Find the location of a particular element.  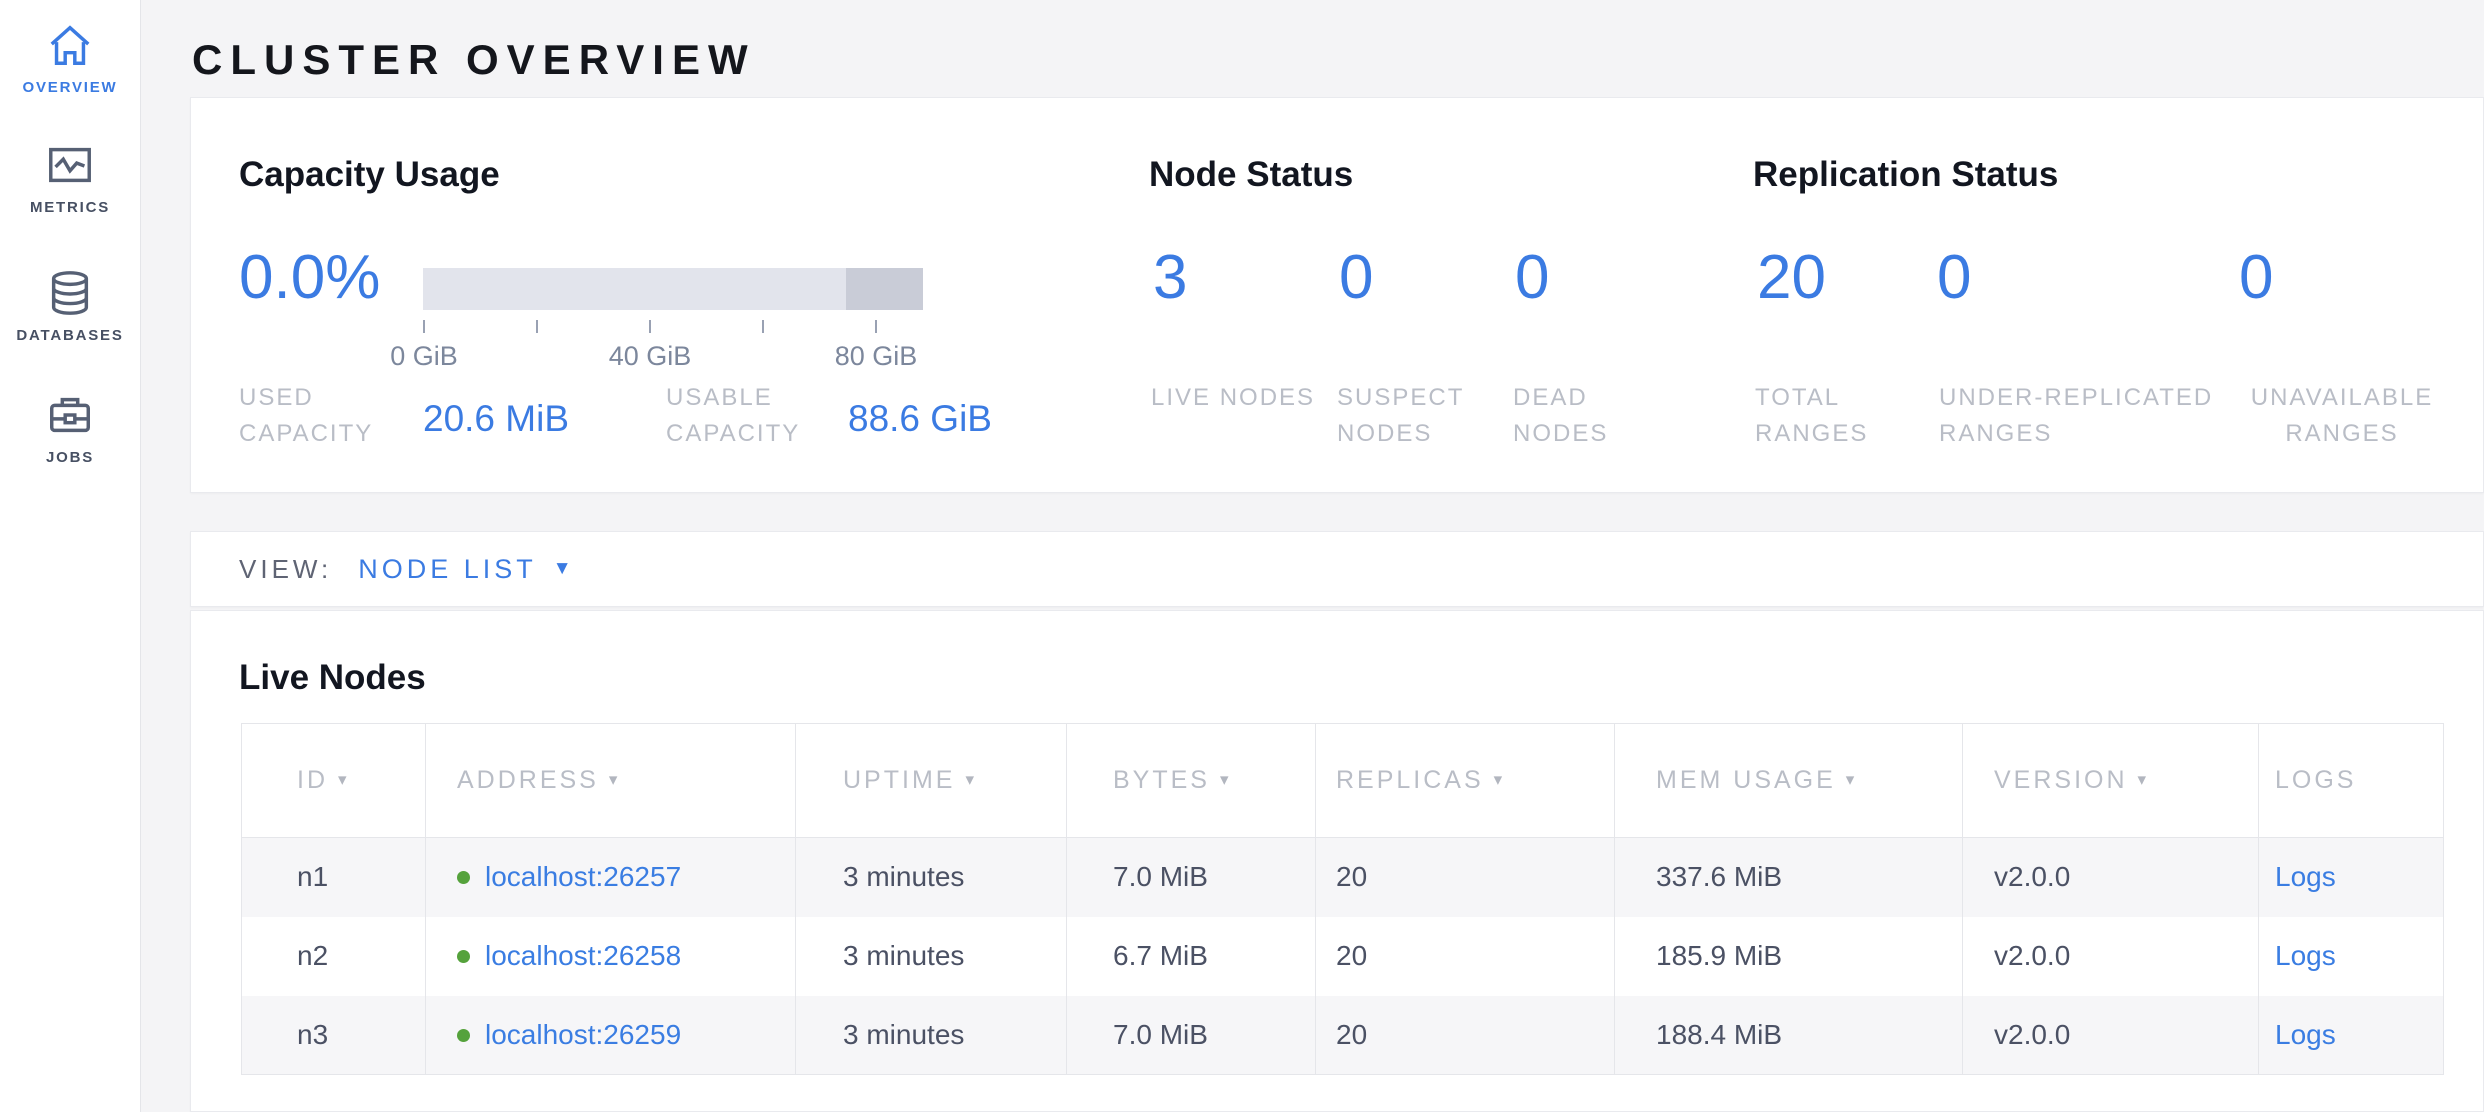

database-icon is located at coordinates (70, 292).